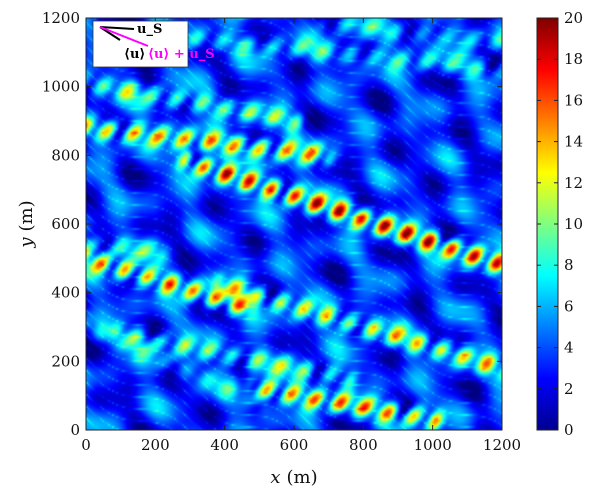 The height and width of the screenshot is (496, 600). Describe the element at coordinates (573, 142) in the screenshot. I see `colorbar-tick-label: 14` at that location.